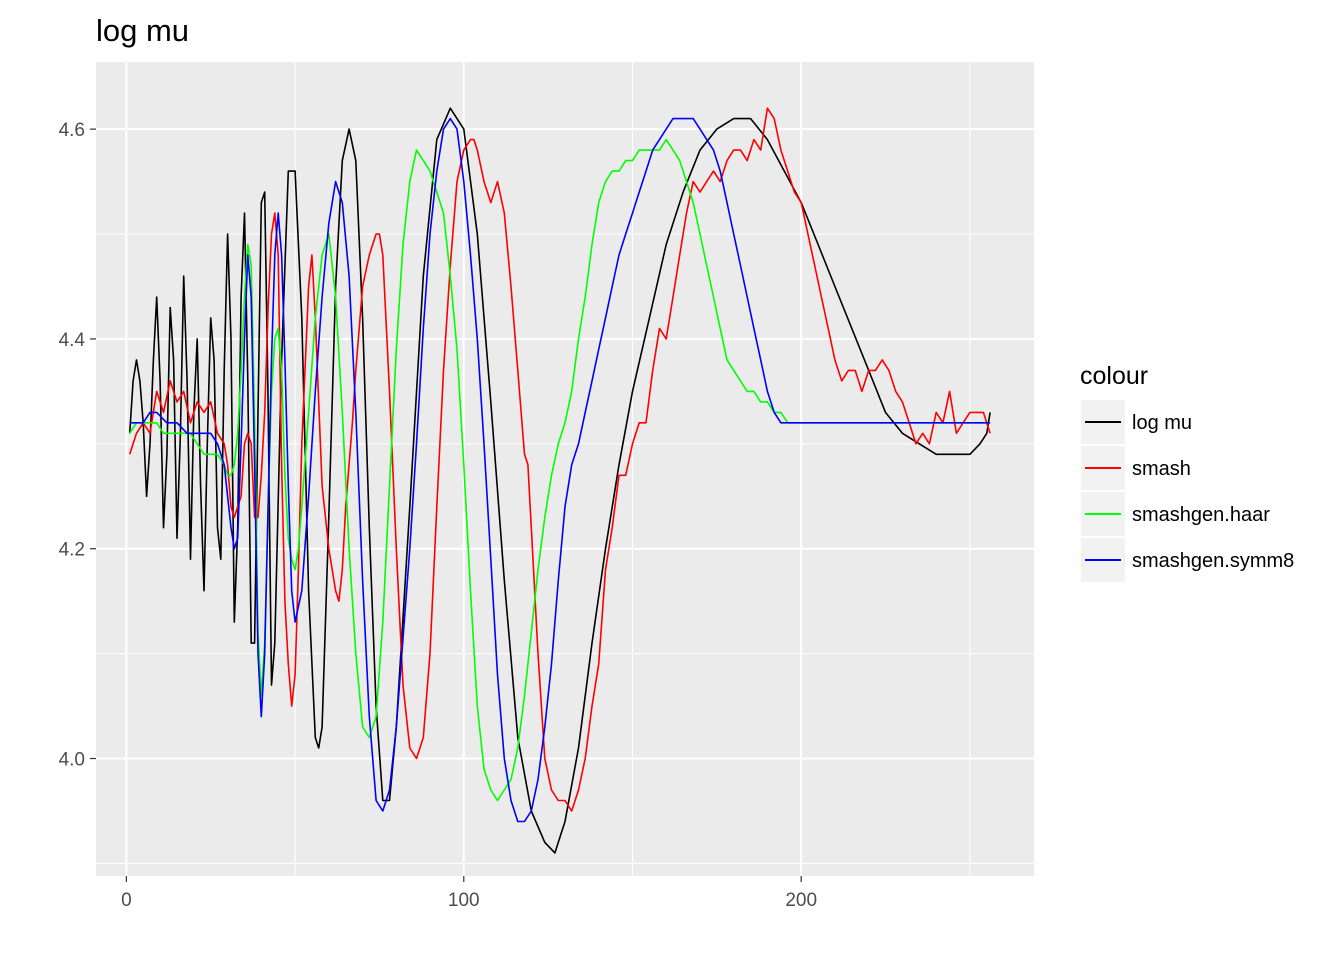 The image size is (1344, 960). What do you see at coordinates (1162, 423) in the screenshot?
I see `legend-label: log mu` at bounding box center [1162, 423].